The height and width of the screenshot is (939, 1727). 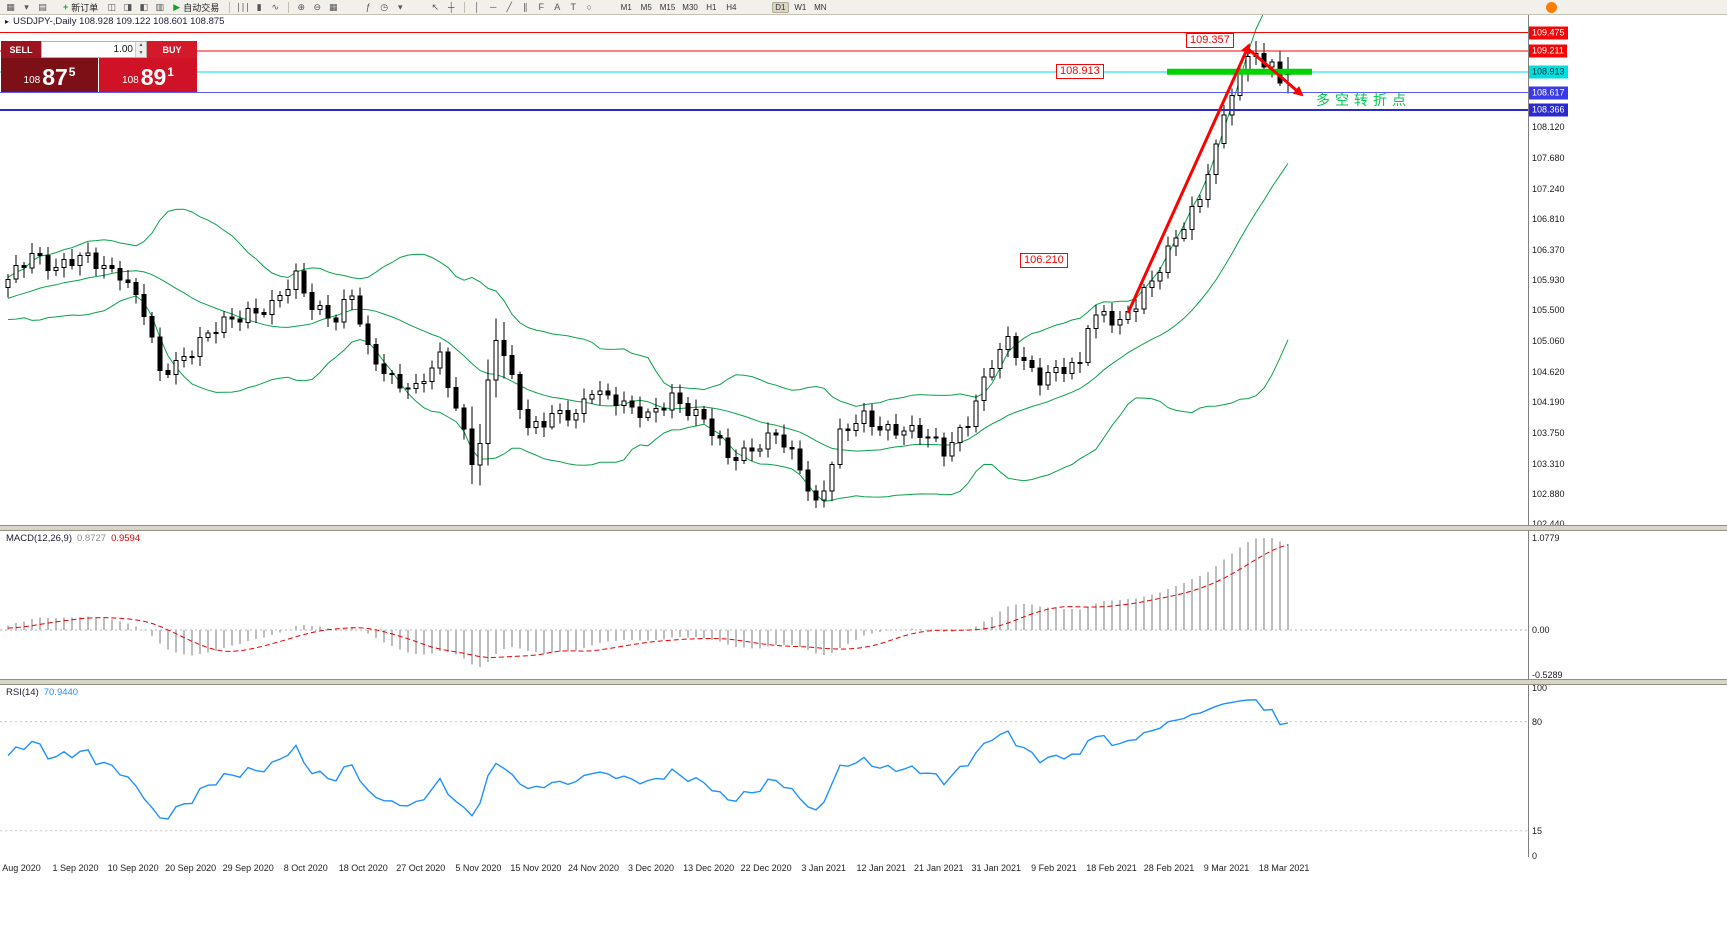 What do you see at coordinates (1540, 688) in the screenshot?
I see `rsi-axis-label: 100` at bounding box center [1540, 688].